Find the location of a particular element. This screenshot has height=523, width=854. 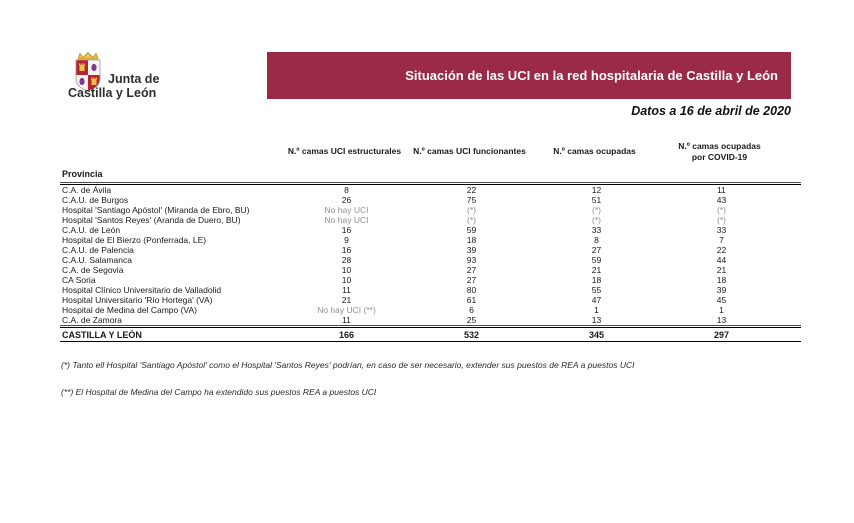

row-provincia: C.A.U. de Palencia is located at coordinates (98, 250).